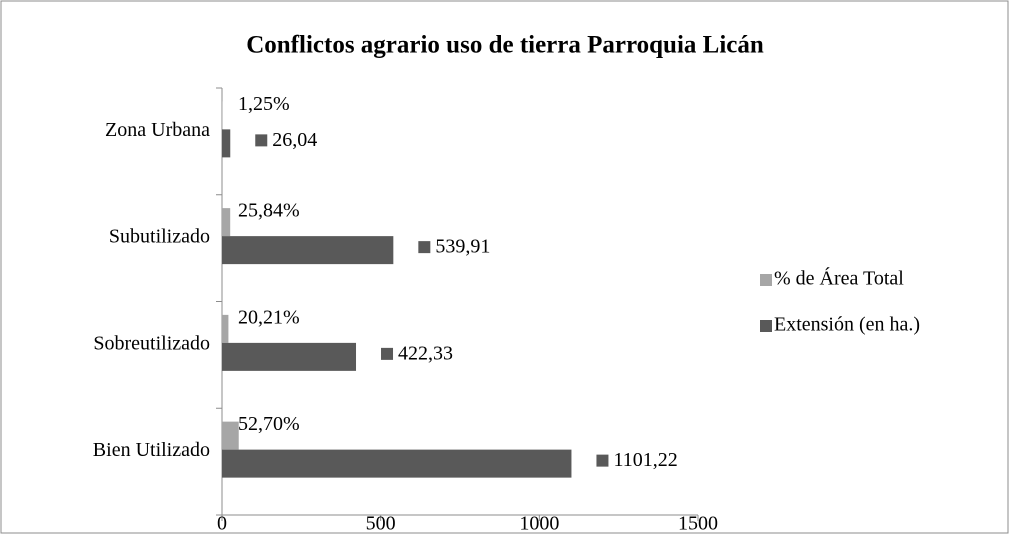 This screenshot has width=1010, height=535. I want to click on x-tick-label: 0, so click(222, 524).